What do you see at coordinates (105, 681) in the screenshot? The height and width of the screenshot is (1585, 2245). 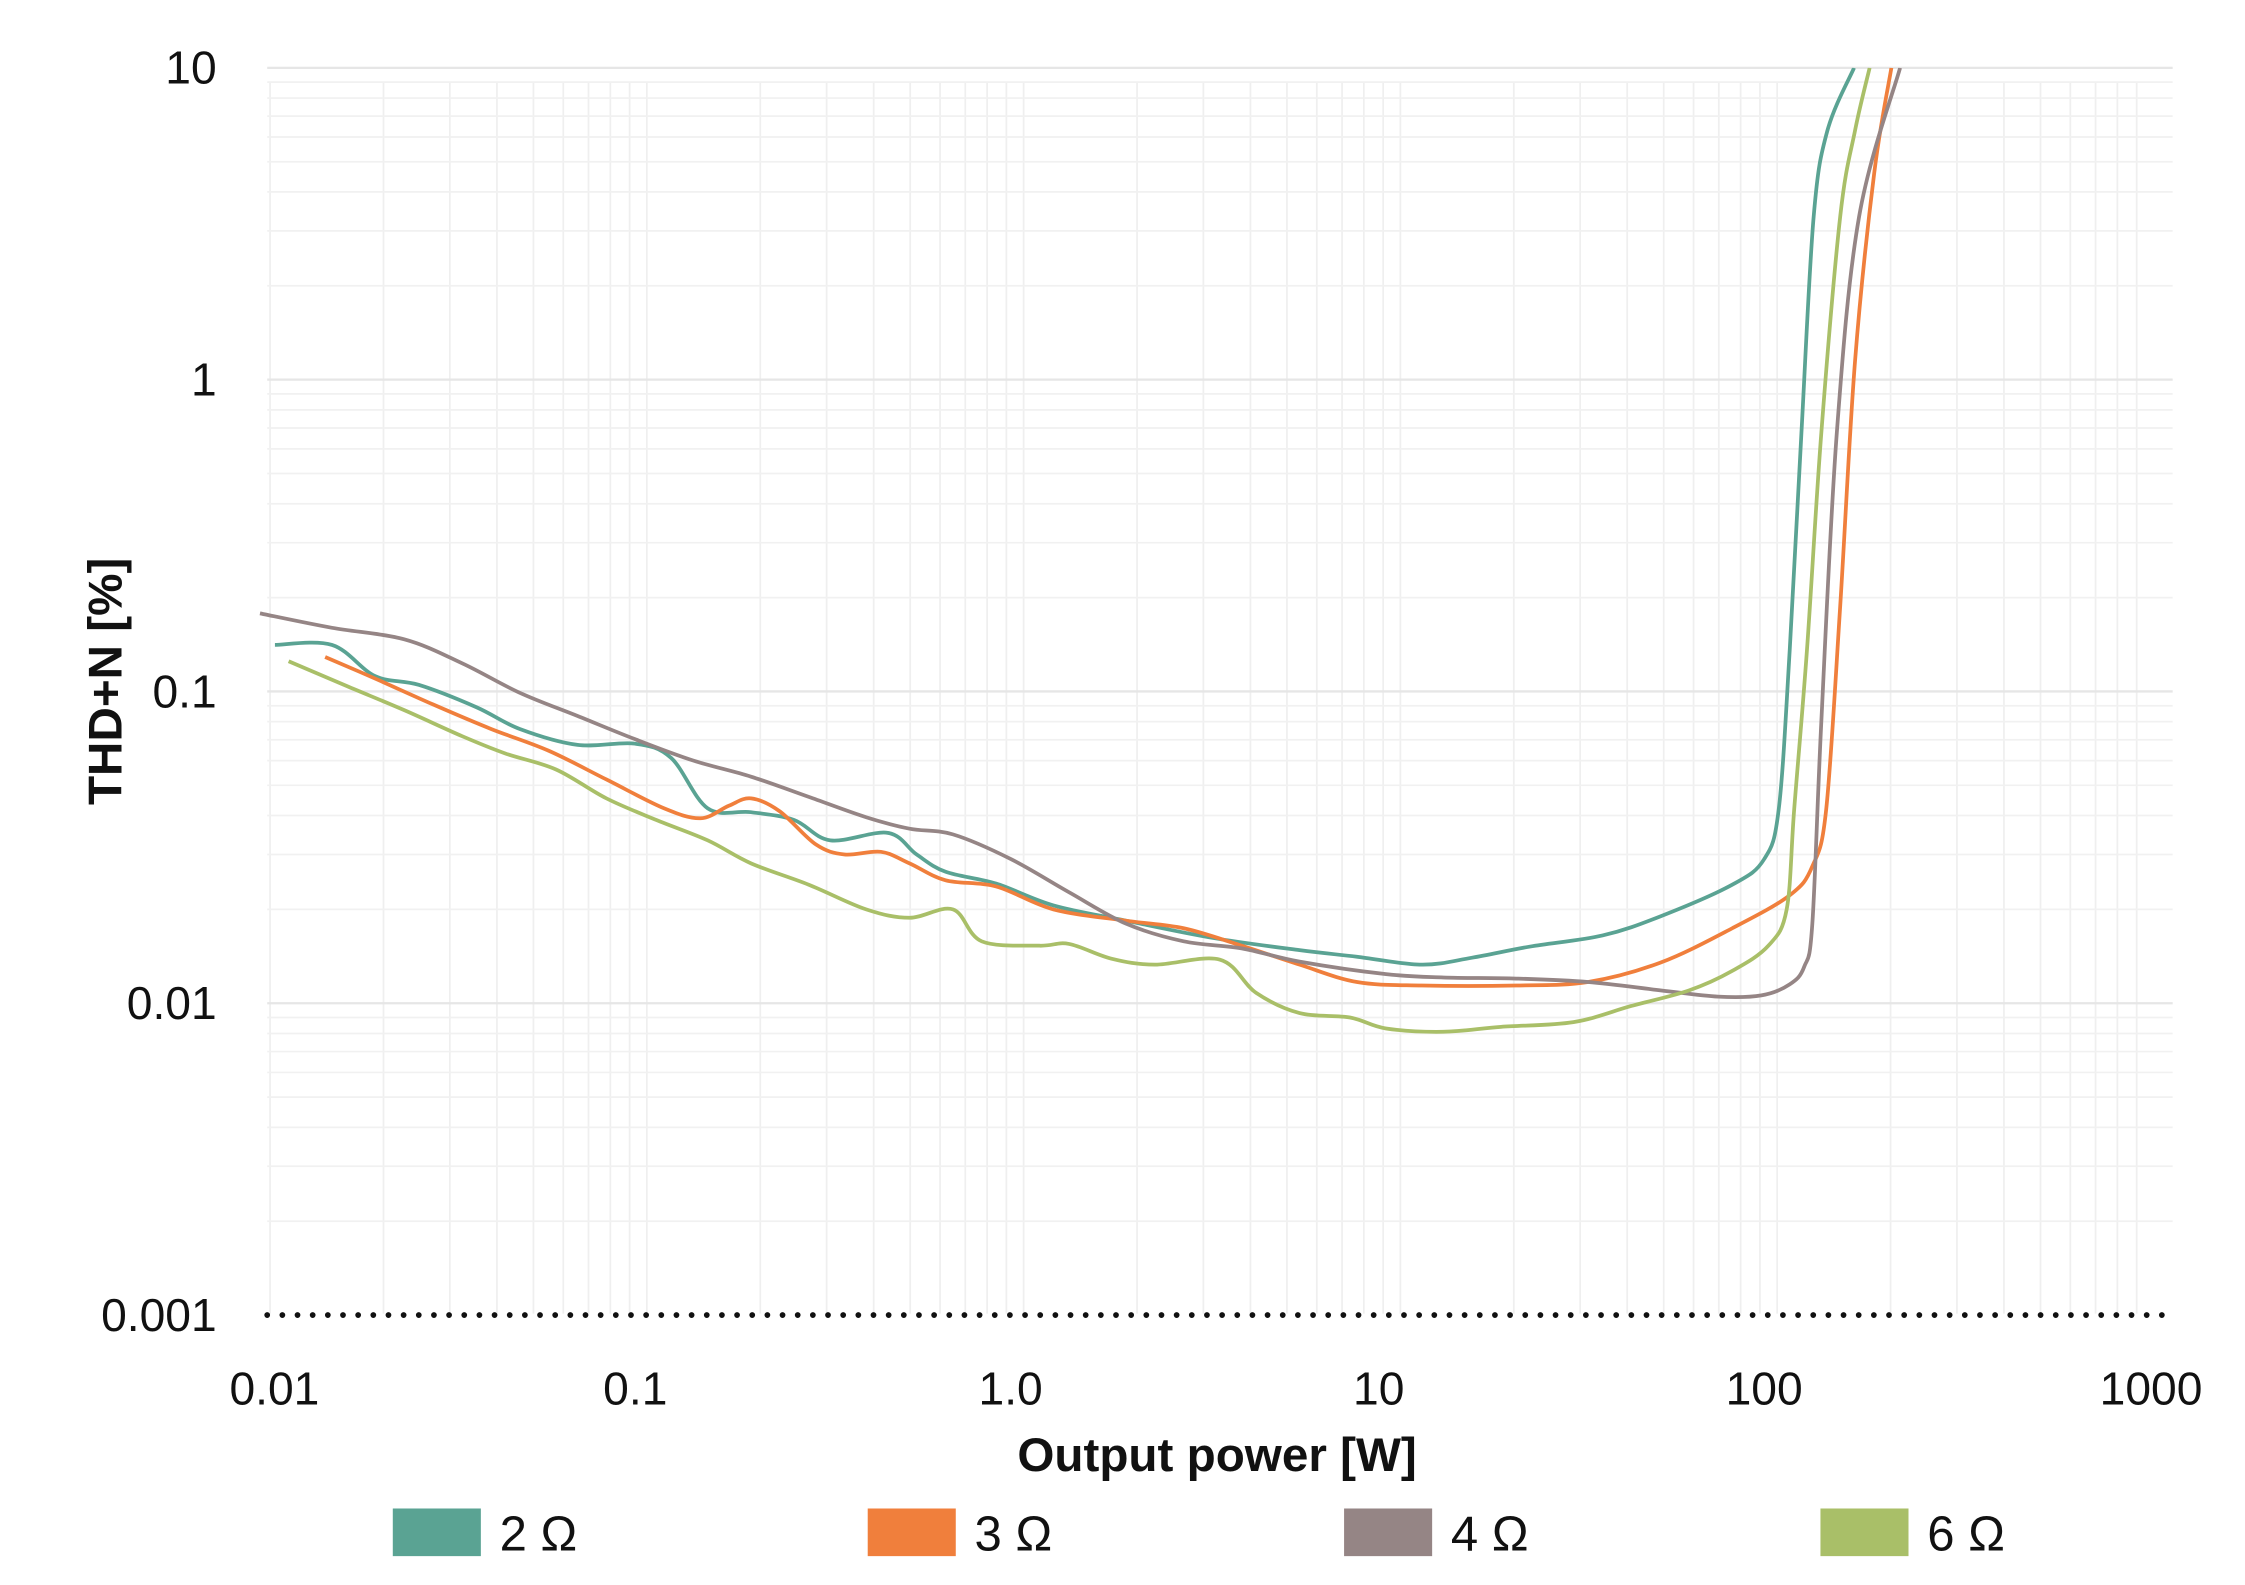 I see `y-axis-title: THD+N [%]` at bounding box center [105, 681].